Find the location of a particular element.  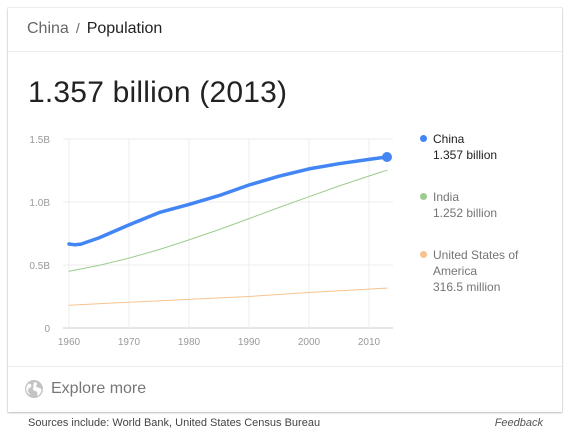

series-line-united-states-of-america is located at coordinates (228, 296).